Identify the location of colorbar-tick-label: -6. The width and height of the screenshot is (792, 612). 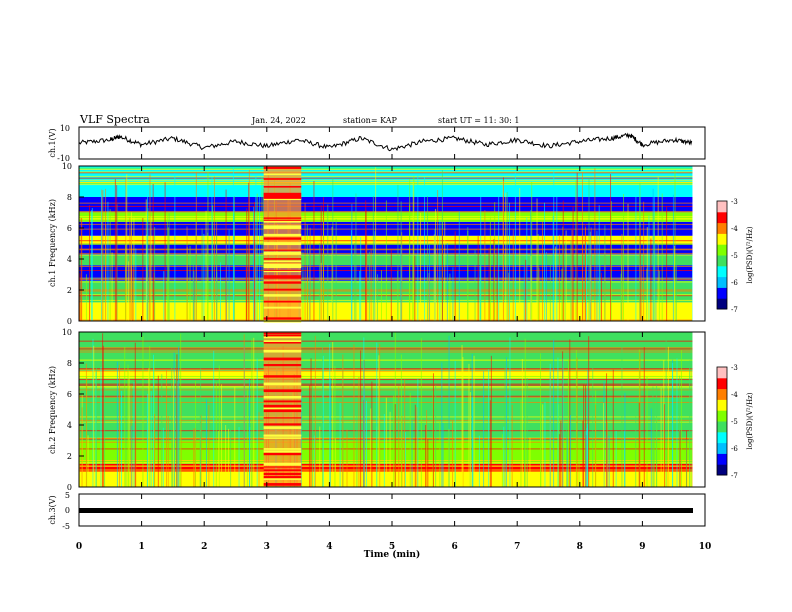
(734, 283).